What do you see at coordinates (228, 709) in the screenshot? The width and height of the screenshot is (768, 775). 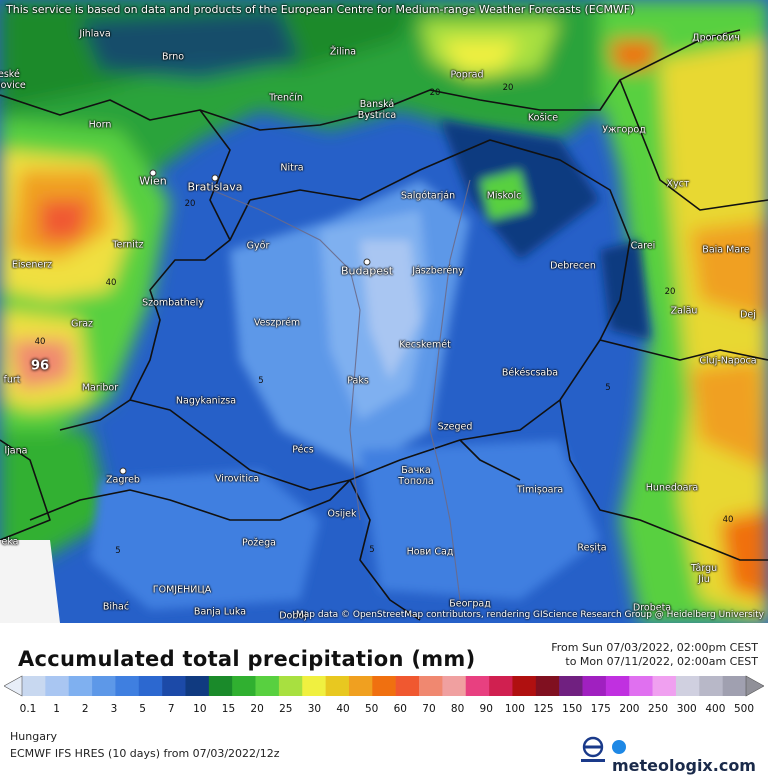 I see `scale-tick-label: 15` at bounding box center [228, 709].